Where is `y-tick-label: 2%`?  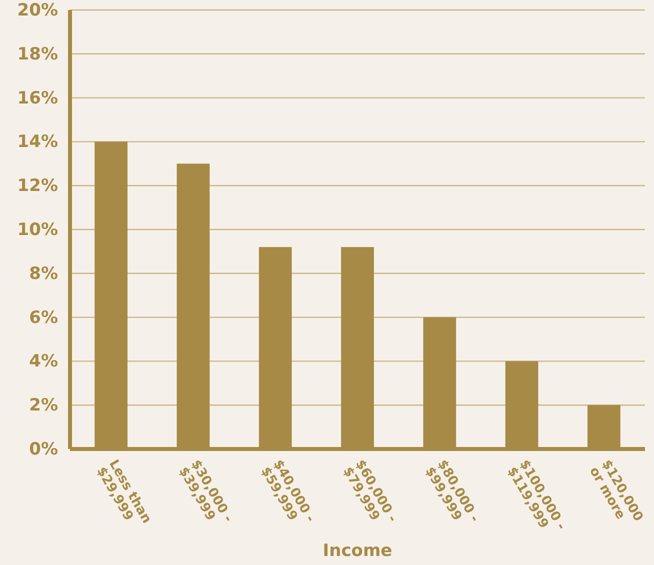
y-tick-label: 2% is located at coordinates (43, 406).